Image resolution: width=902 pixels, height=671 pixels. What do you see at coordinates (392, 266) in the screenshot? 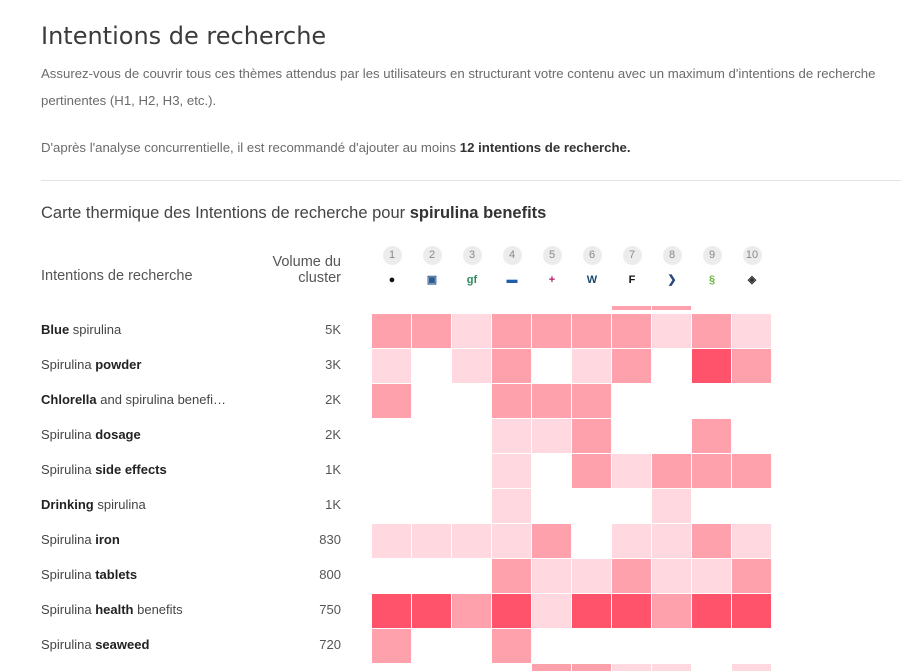
I see `competitor-1: 1 ●` at bounding box center [392, 266].